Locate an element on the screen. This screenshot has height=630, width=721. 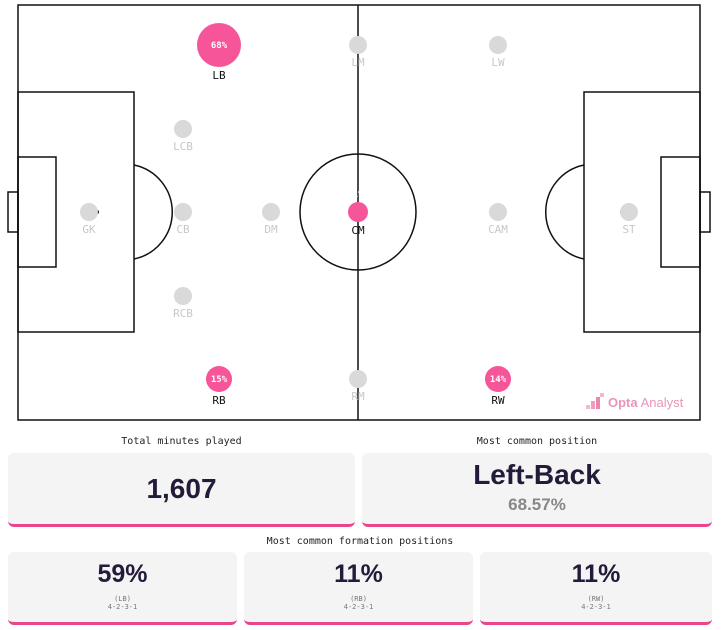
position-rcb: RCB is located at coordinates (183, 303).